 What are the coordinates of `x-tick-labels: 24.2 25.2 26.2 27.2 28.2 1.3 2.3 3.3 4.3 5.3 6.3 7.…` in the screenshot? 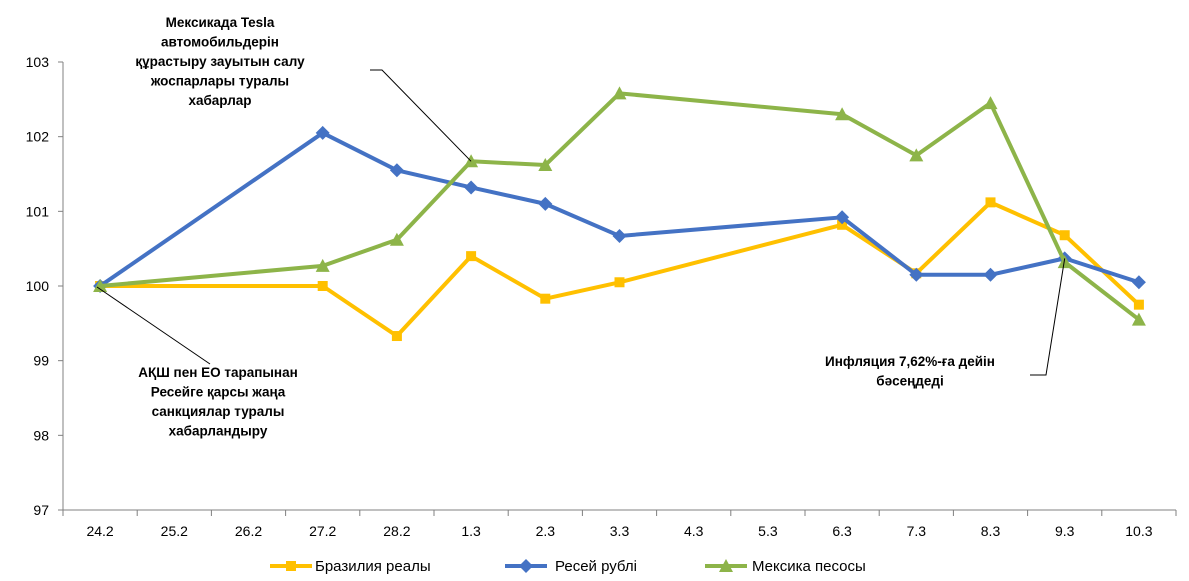 It's located at (619, 531).